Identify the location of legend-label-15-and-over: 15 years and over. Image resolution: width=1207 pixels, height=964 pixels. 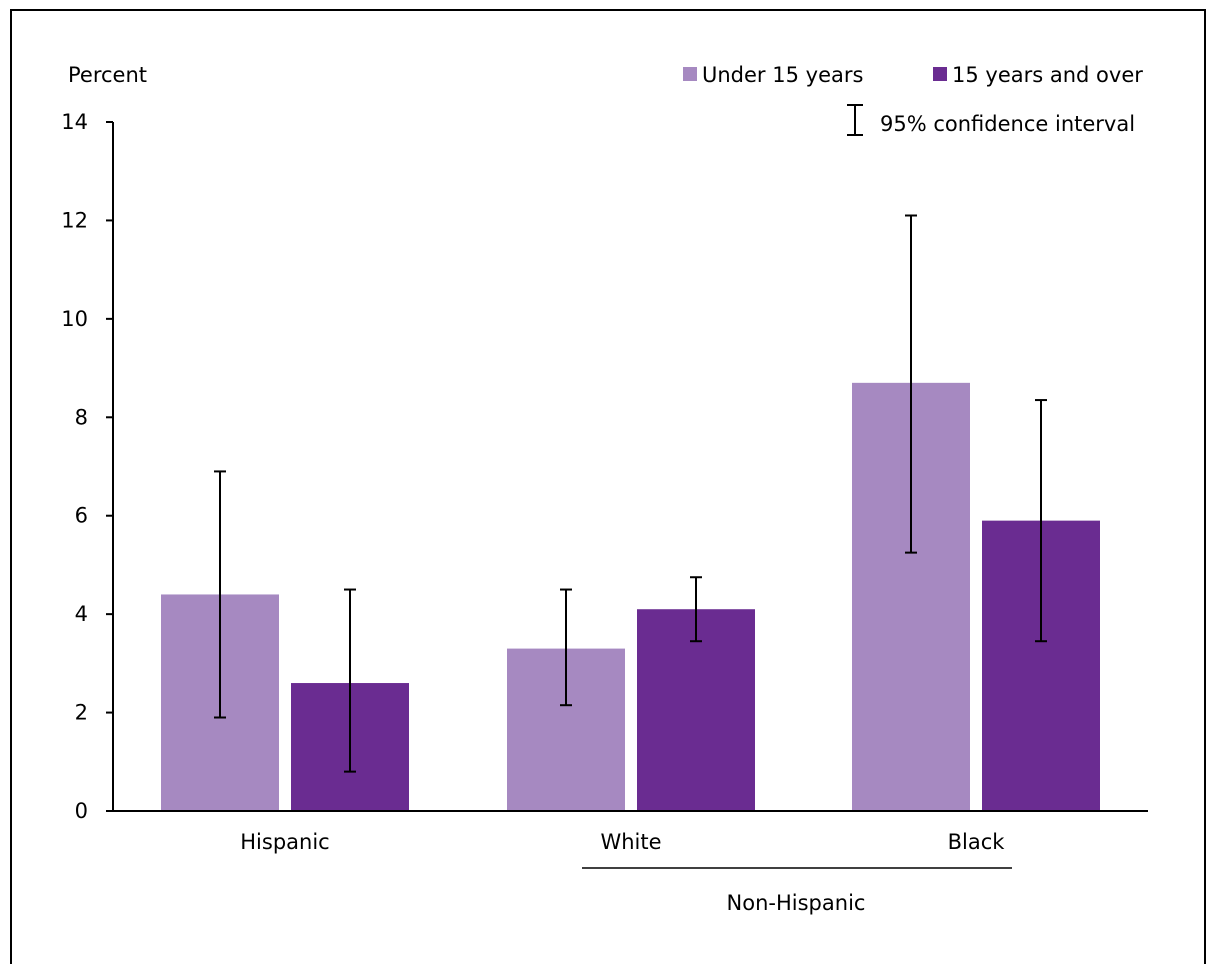
(1047, 75).